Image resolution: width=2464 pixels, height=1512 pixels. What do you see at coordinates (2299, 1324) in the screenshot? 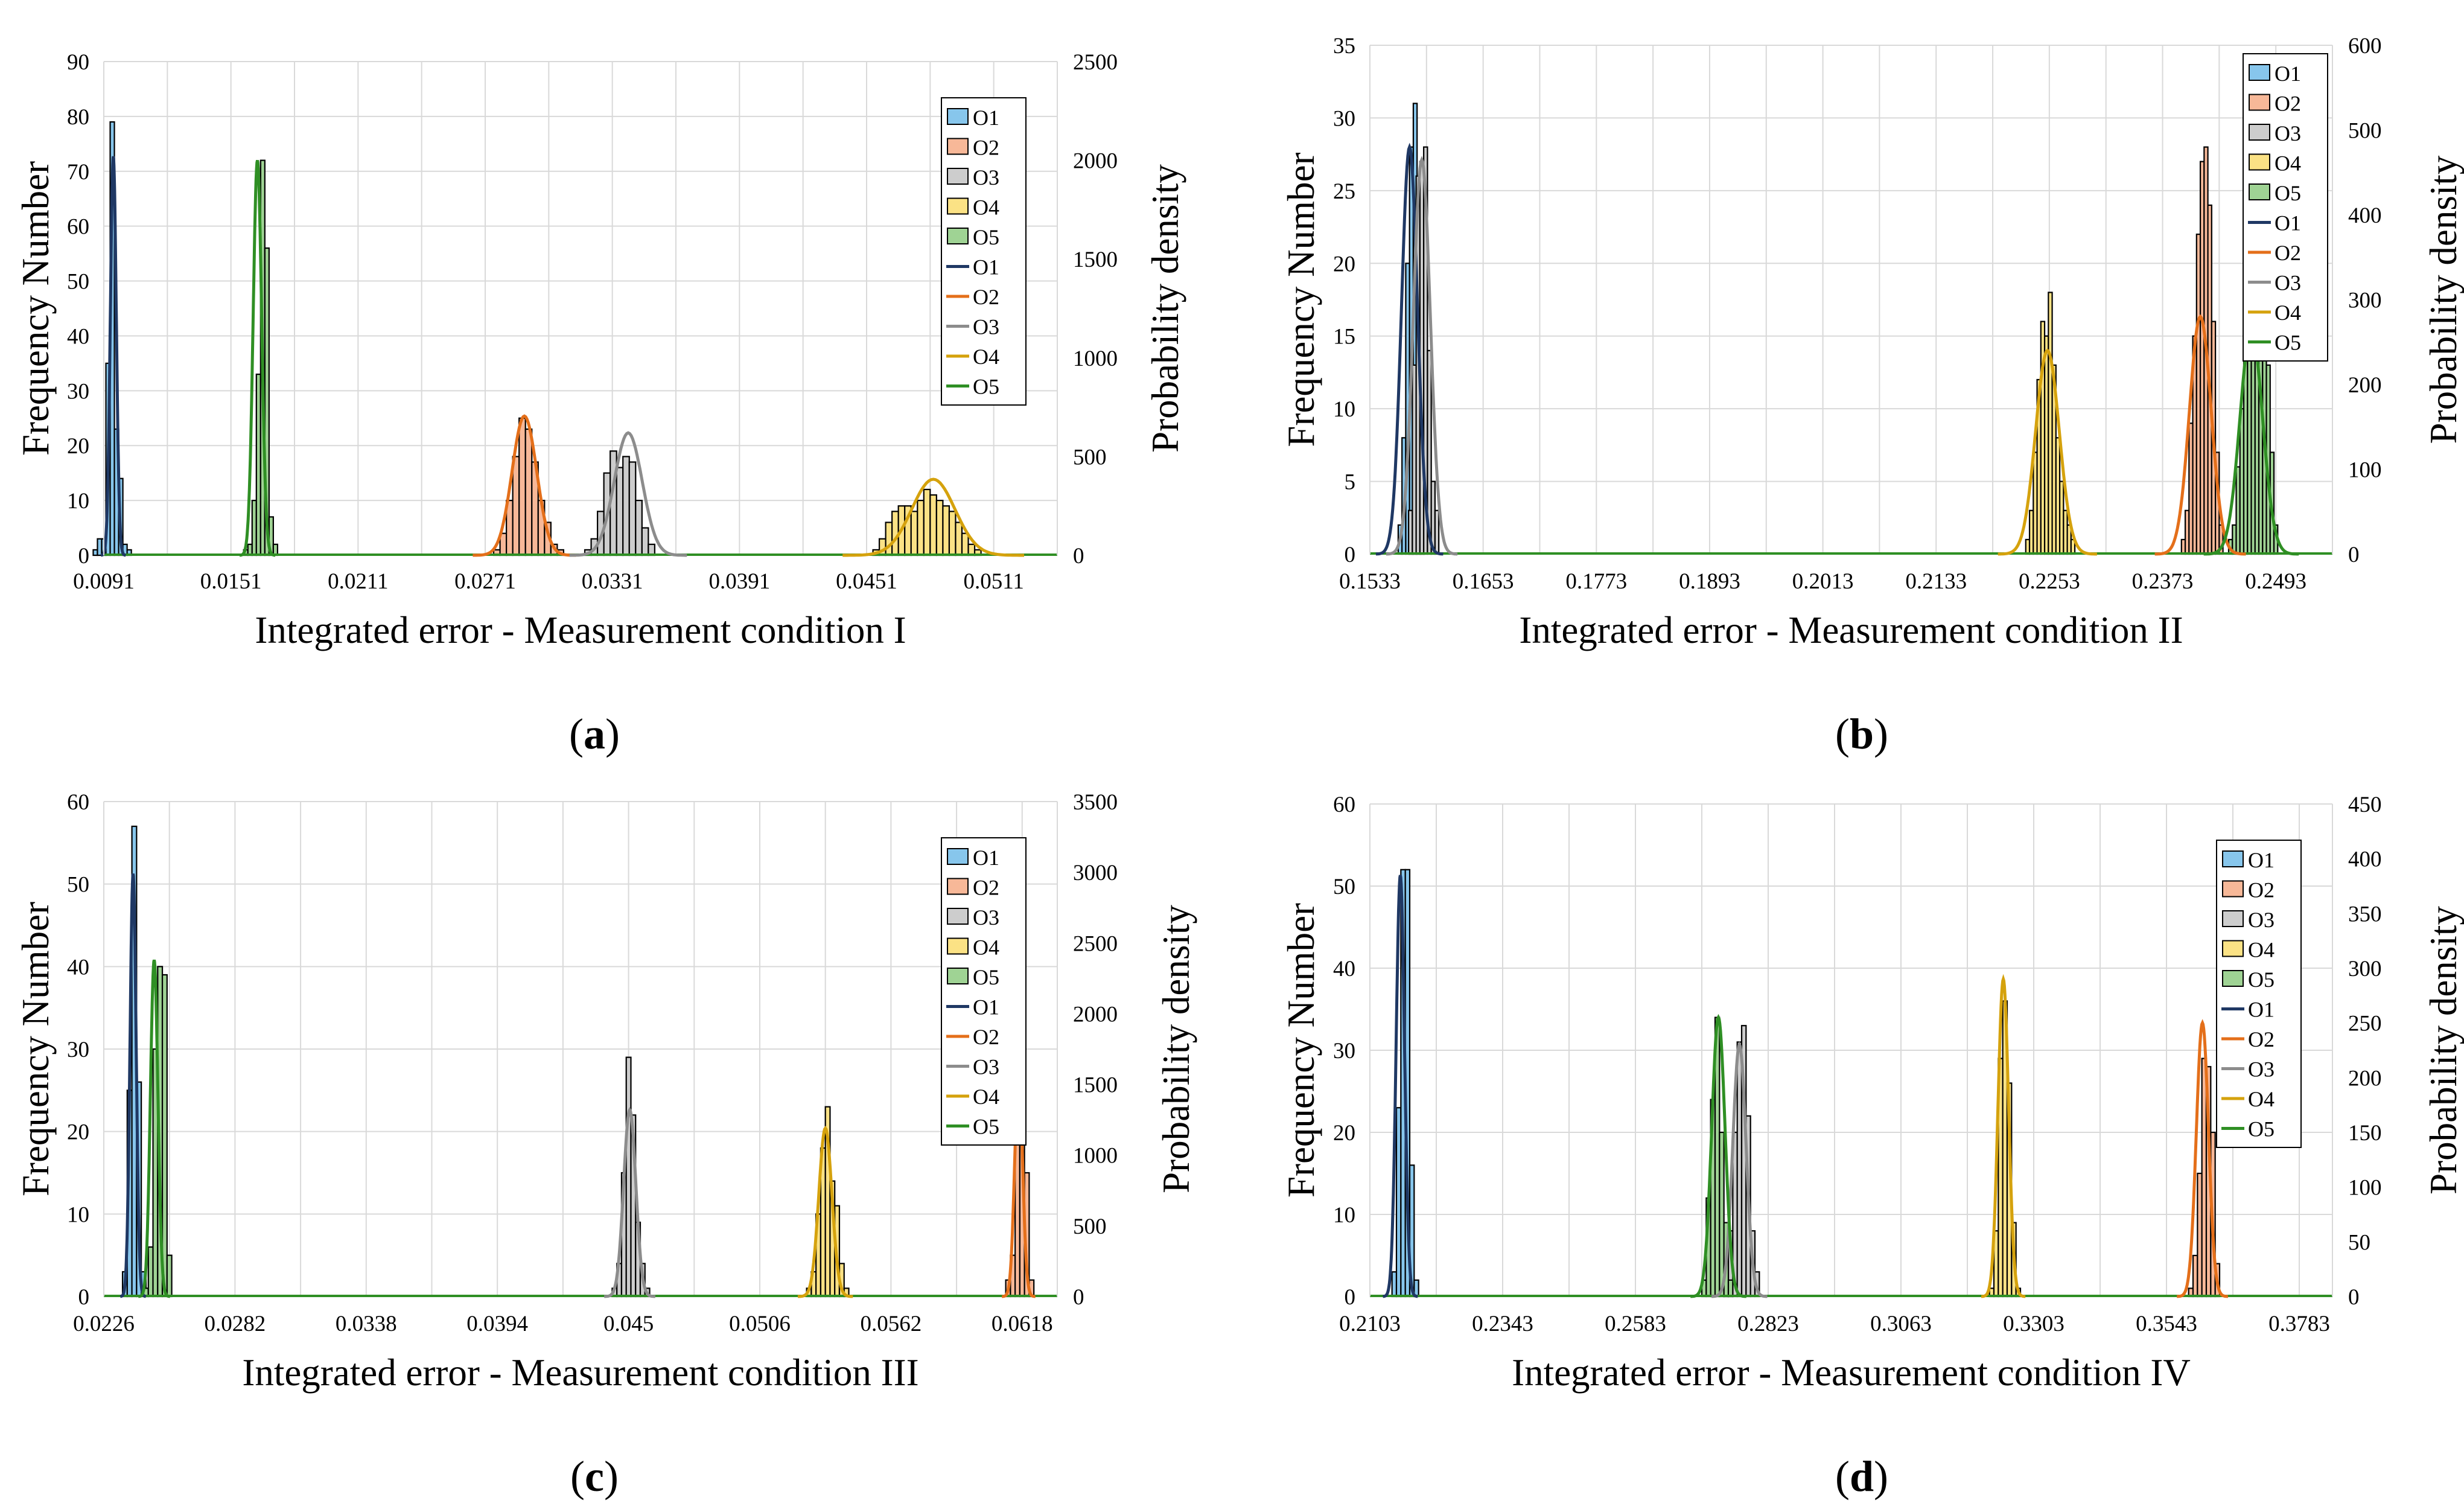
I see `x-tick-label: 0.3783` at bounding box center [2299, 1324].